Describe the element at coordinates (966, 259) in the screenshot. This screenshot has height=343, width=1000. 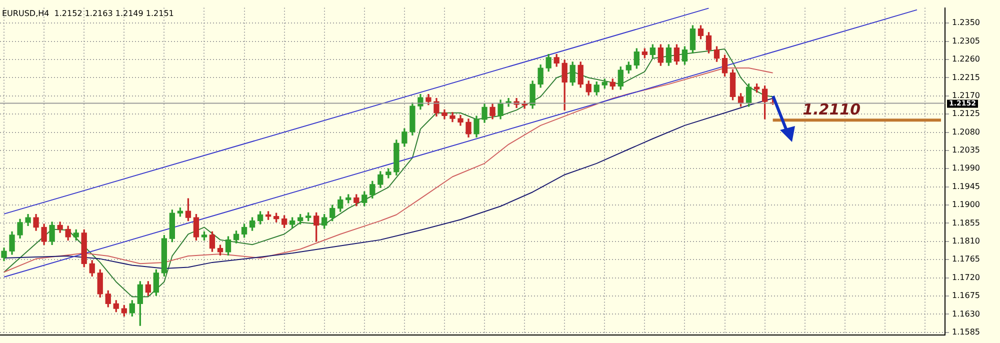
I see `y-tick-label: 1.1765` at that location.